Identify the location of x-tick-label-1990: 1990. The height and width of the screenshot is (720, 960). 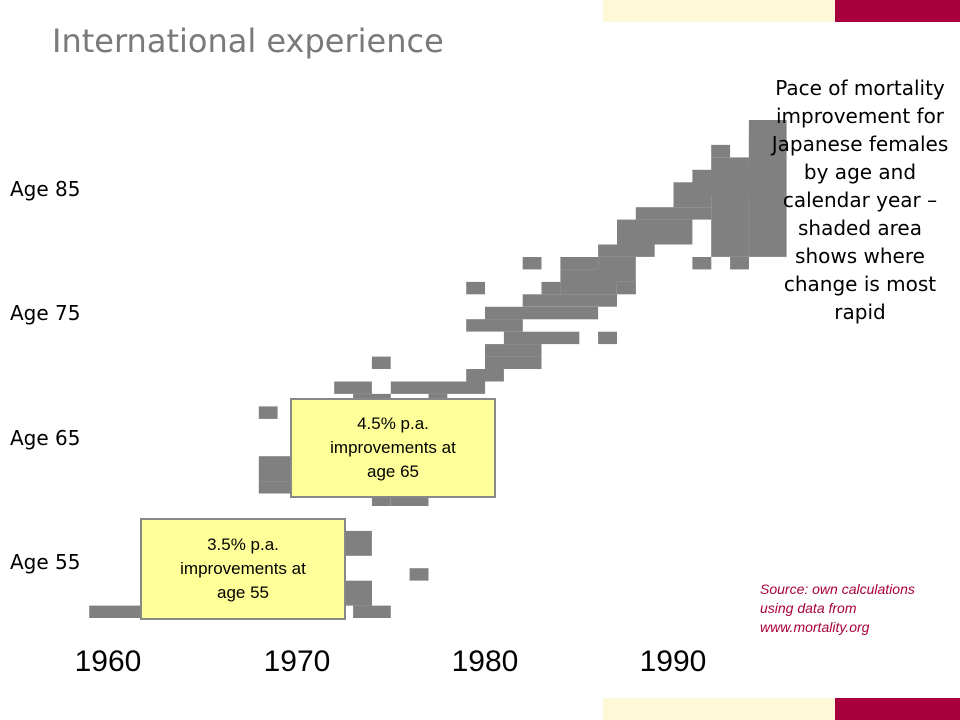
(673, 661).